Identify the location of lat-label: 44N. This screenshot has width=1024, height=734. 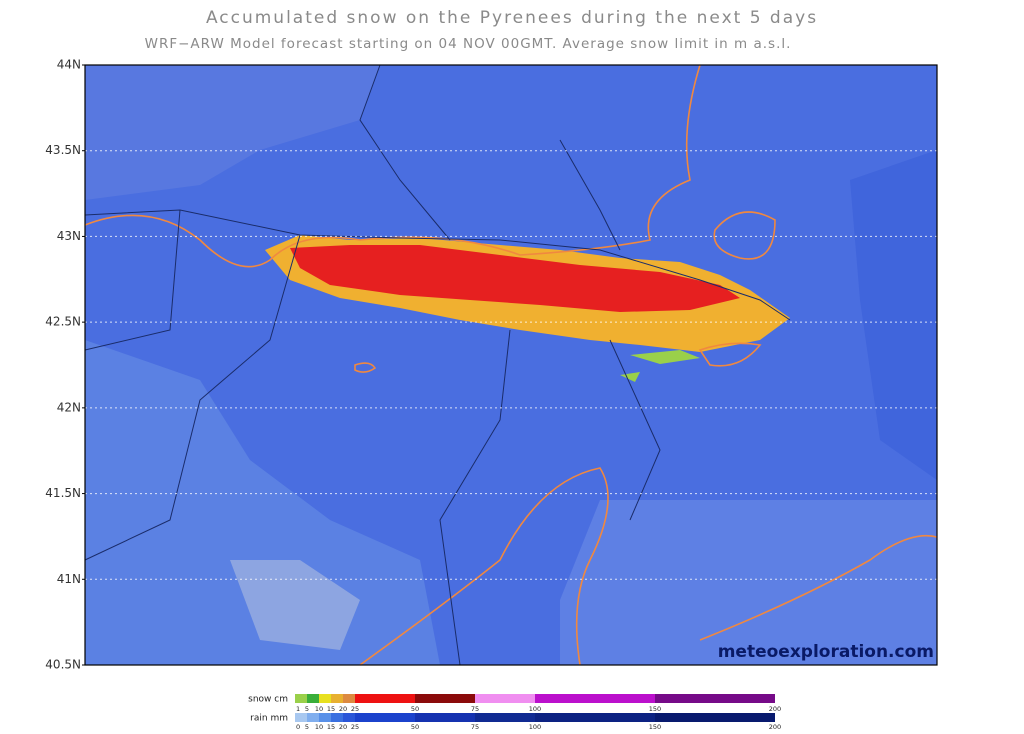
(69, 65).